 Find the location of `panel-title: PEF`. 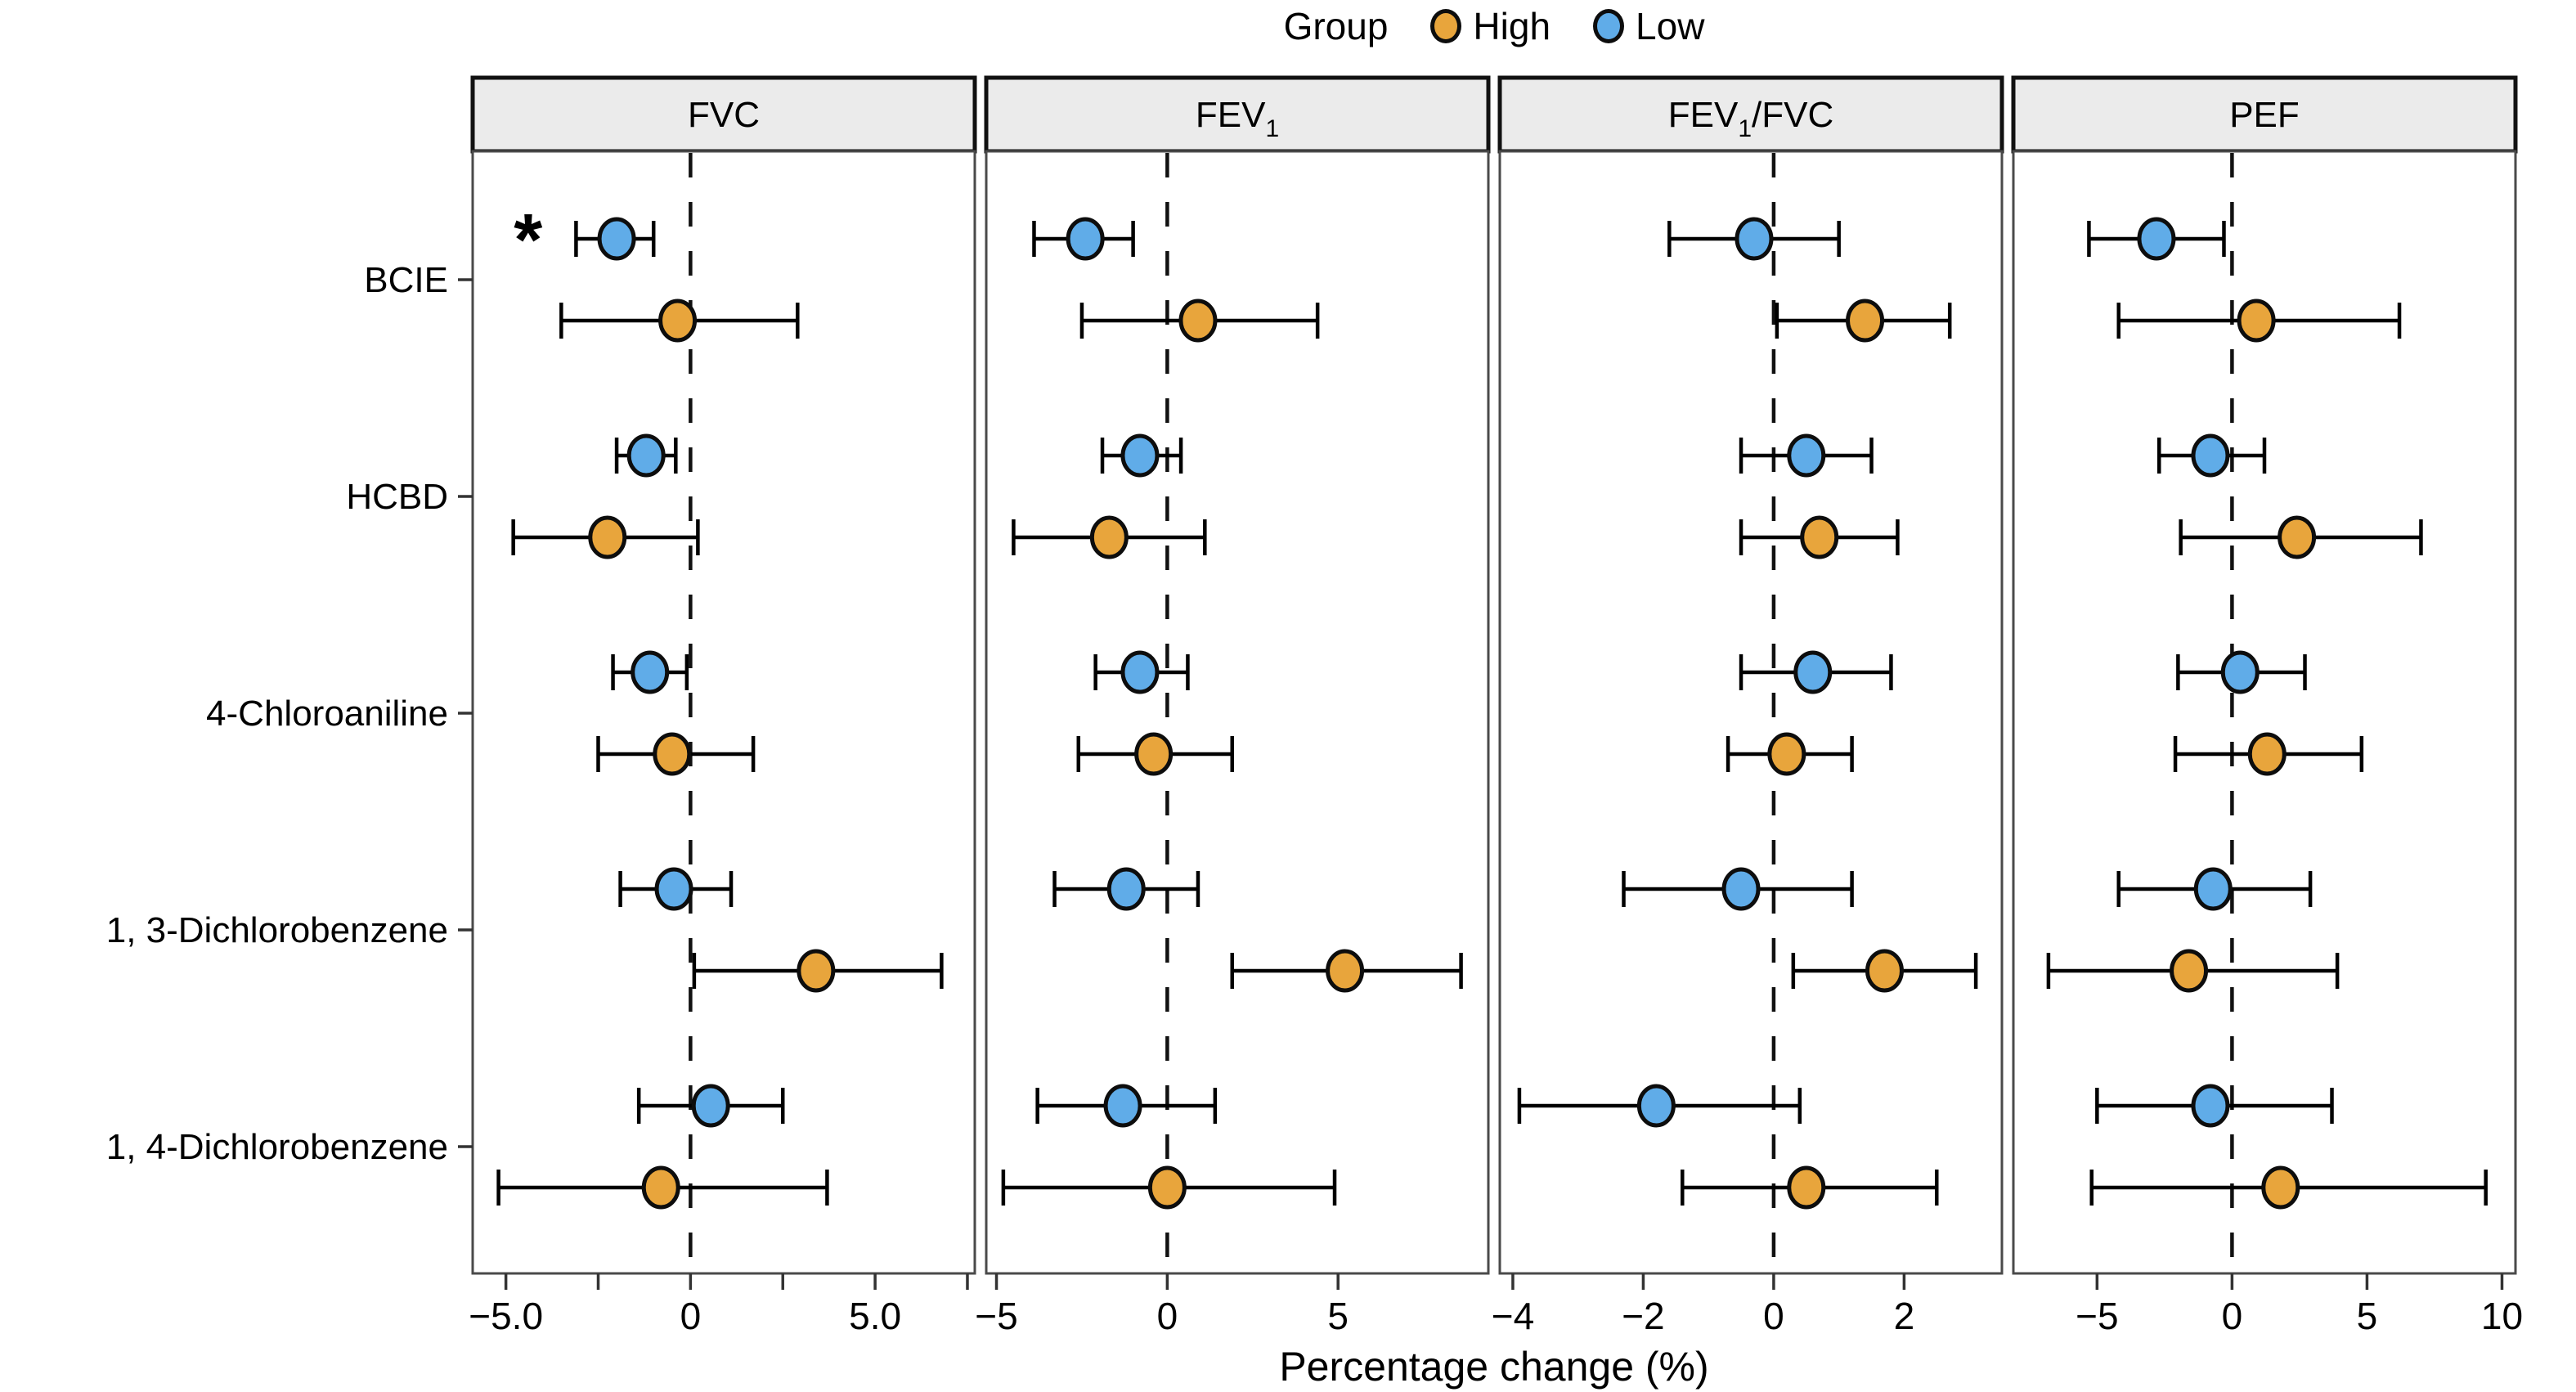

panel-title: PEF is located at coordinates (2264, 115).